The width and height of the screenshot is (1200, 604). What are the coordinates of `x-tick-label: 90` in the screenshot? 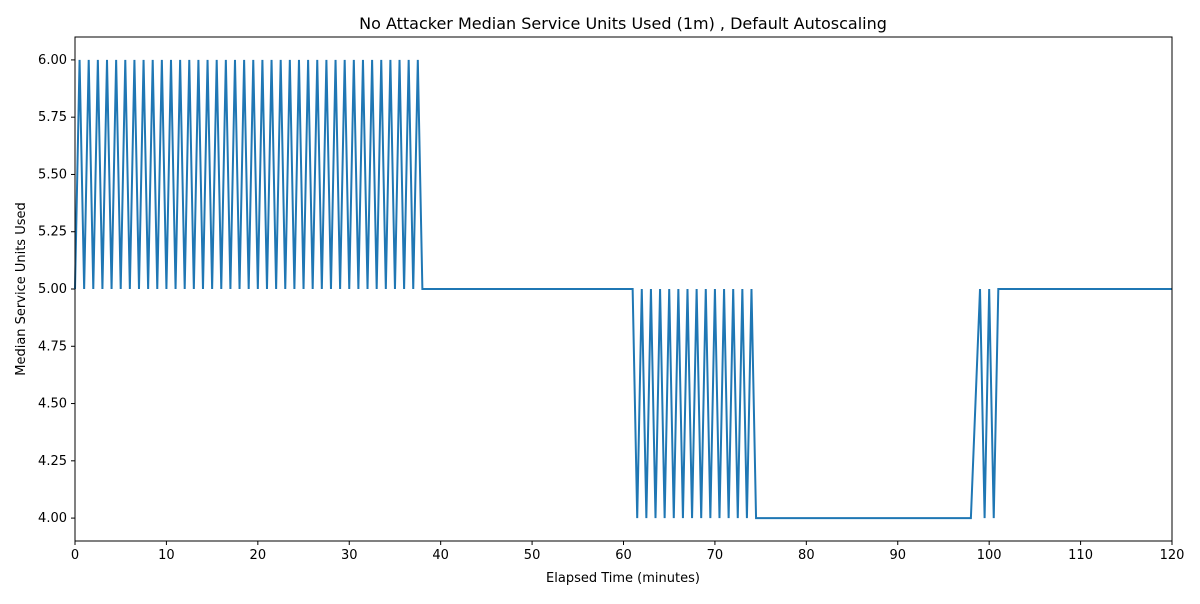 It's located at (897, 555).